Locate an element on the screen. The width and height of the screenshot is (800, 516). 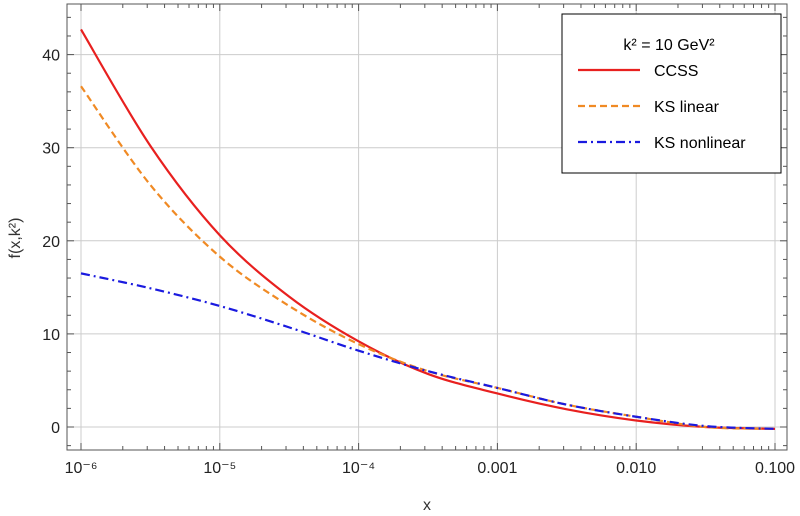
x-tick-label-0: 10⁻⁶ is located at coordinates (81, 468).